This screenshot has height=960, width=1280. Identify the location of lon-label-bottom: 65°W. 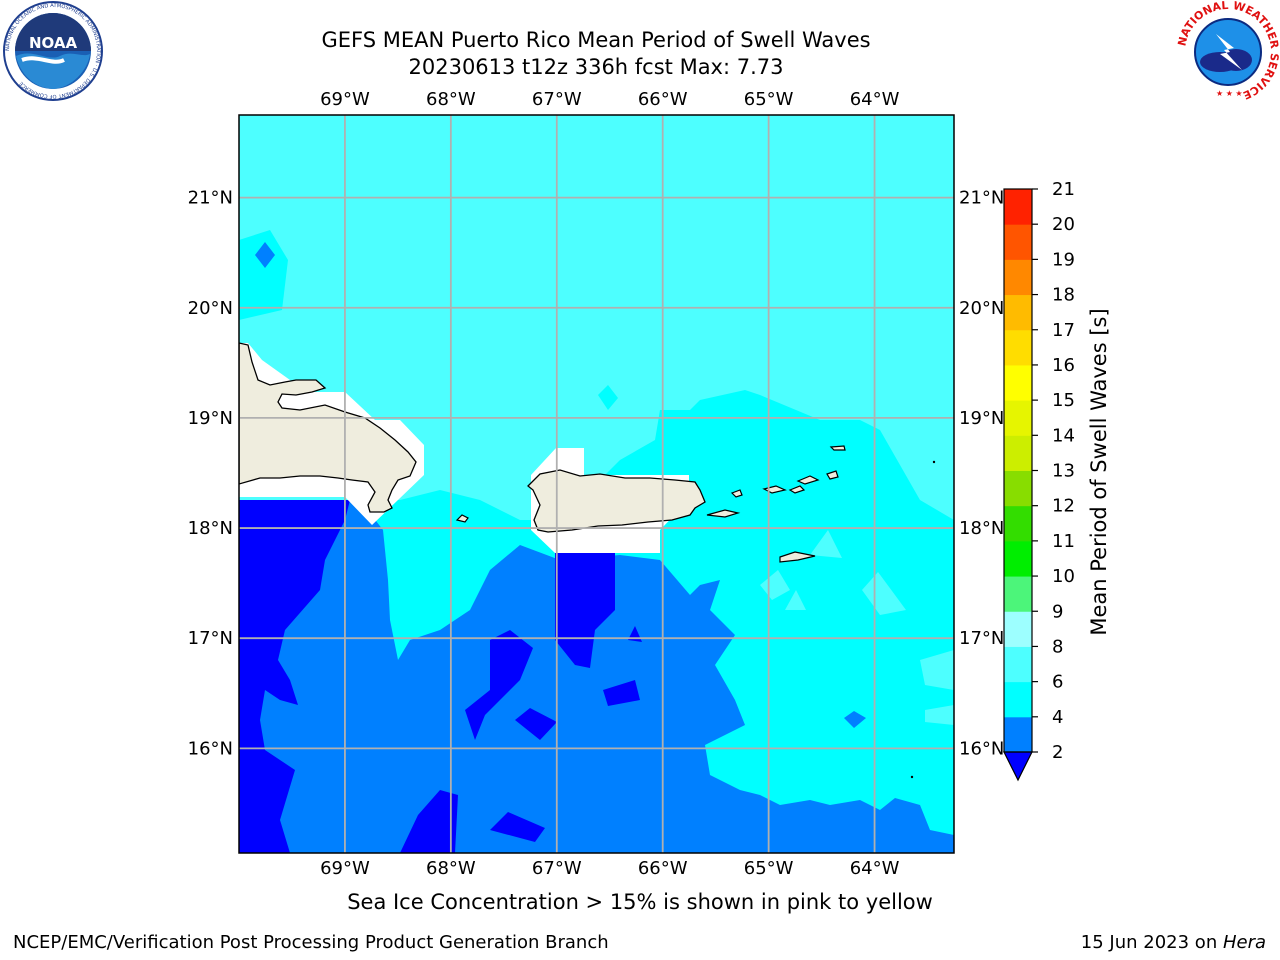
(769, 868).